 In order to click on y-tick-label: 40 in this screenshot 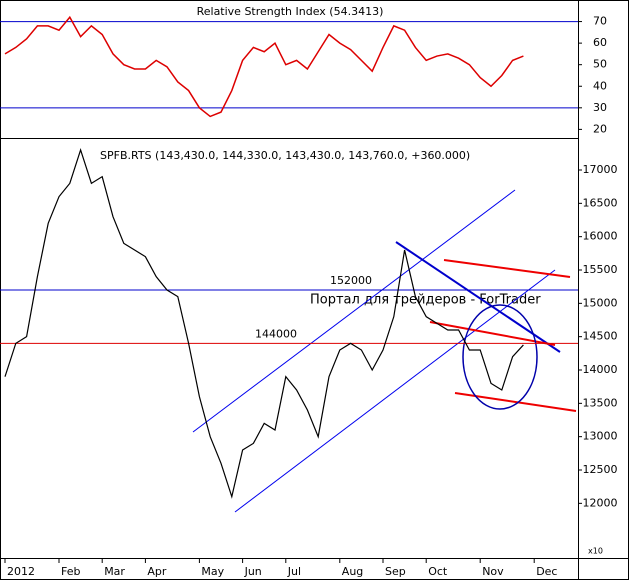, I will do `click(600, 85)`.